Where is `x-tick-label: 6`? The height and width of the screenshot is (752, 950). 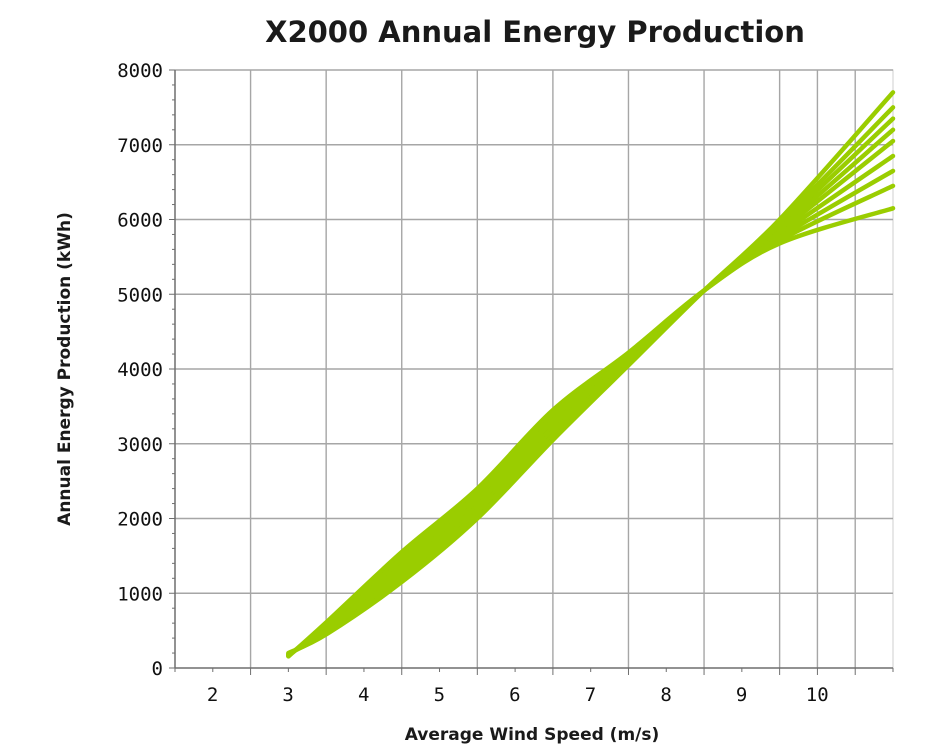
x-tick-label: 6 is located at coordinates (514, 695).